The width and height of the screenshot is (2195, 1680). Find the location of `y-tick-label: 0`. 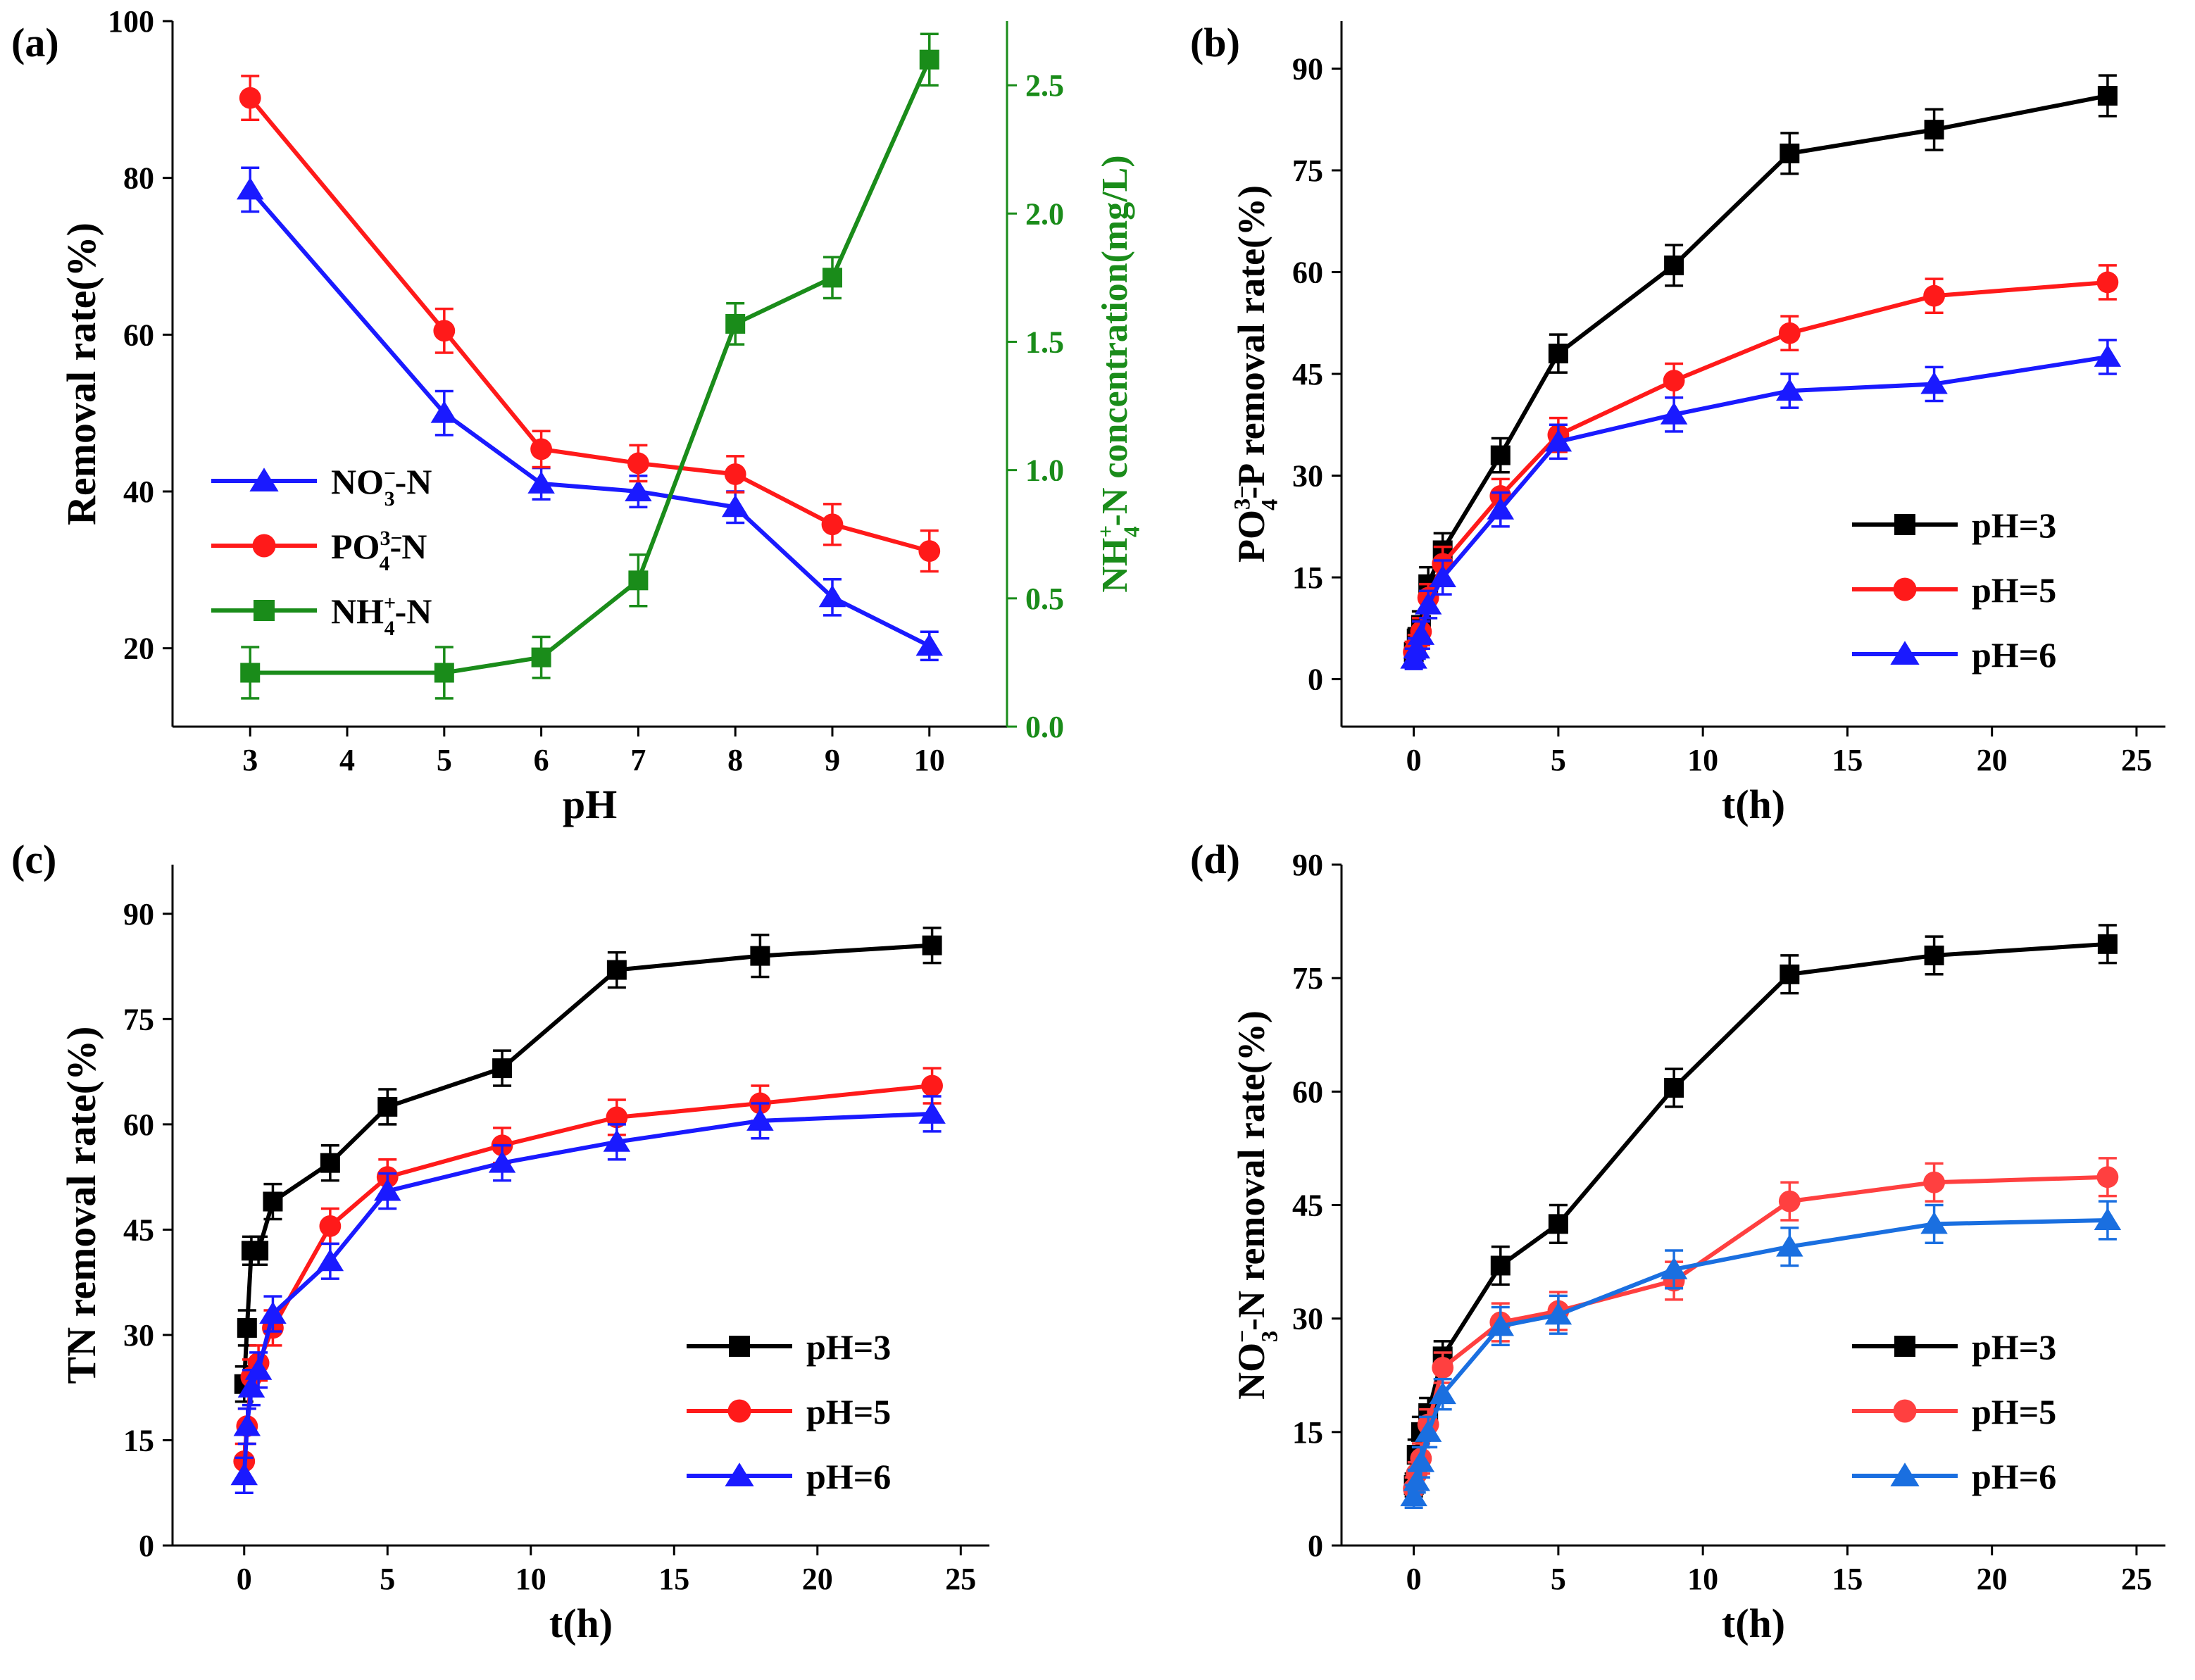

y-tick-label: 0 is located at coordinates (1315, 680).